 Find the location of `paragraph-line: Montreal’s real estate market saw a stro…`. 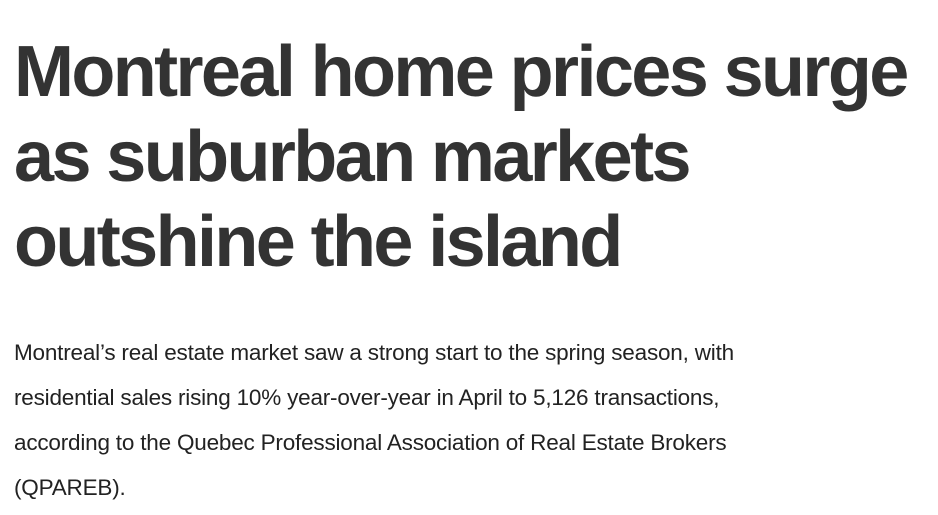

paragraph-line: Montreal’s real estate market saw a stro… is located at coordinates (374, 352).